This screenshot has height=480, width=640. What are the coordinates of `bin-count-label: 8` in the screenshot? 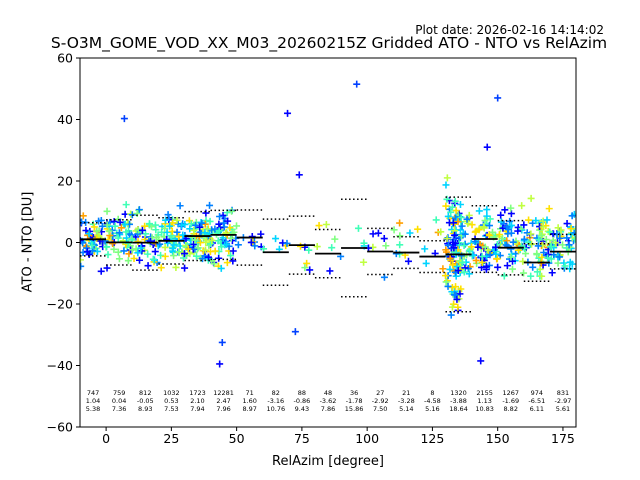 It's located at (432, 393).